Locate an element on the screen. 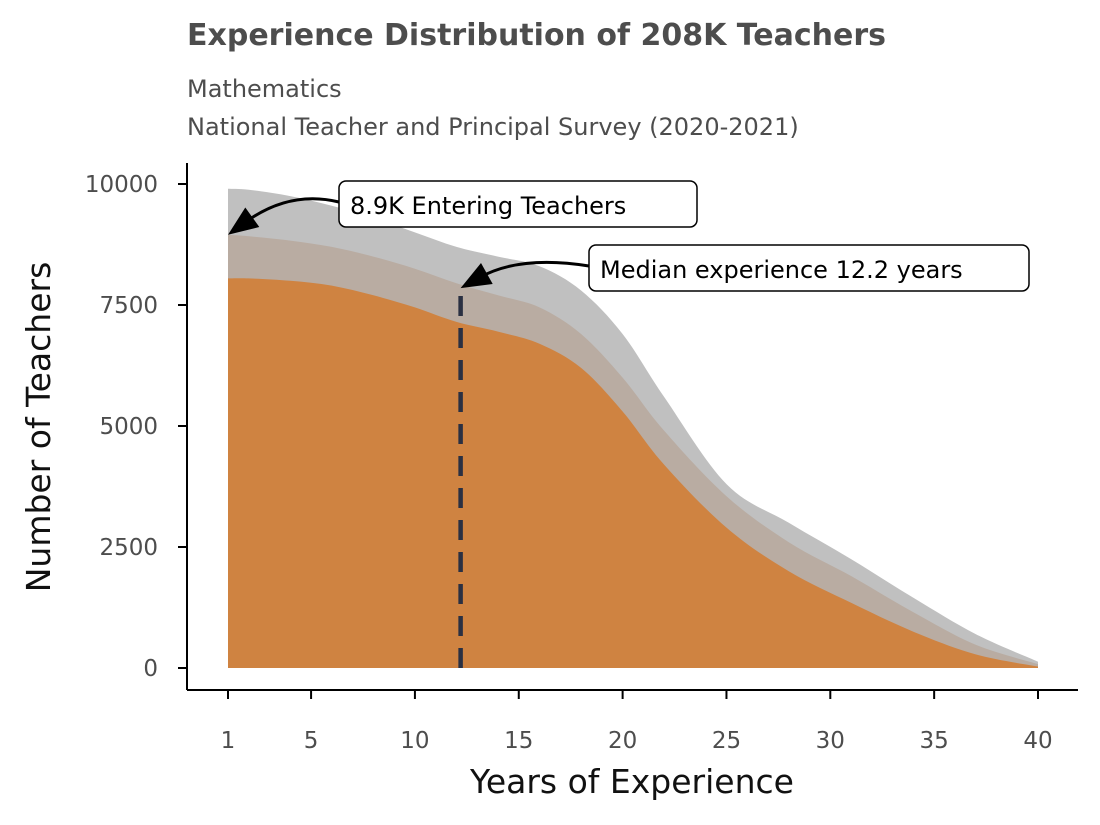 The width and height of the screenshot is (1100, 825). chart-subtitle-line-1: Mathematics is located at coordinates (264, 89).